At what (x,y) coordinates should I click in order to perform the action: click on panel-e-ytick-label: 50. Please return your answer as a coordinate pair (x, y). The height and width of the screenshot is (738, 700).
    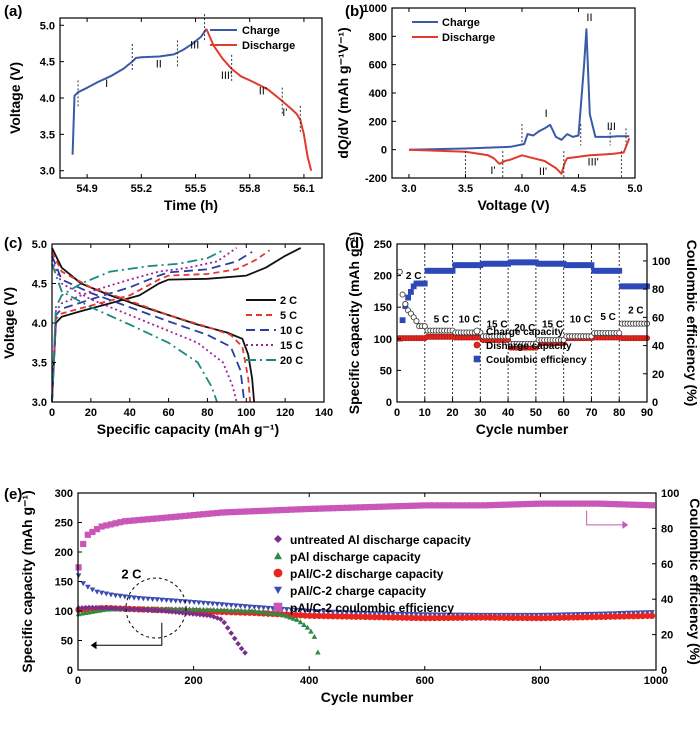
    Looking at the image, I should click on (67, 642).